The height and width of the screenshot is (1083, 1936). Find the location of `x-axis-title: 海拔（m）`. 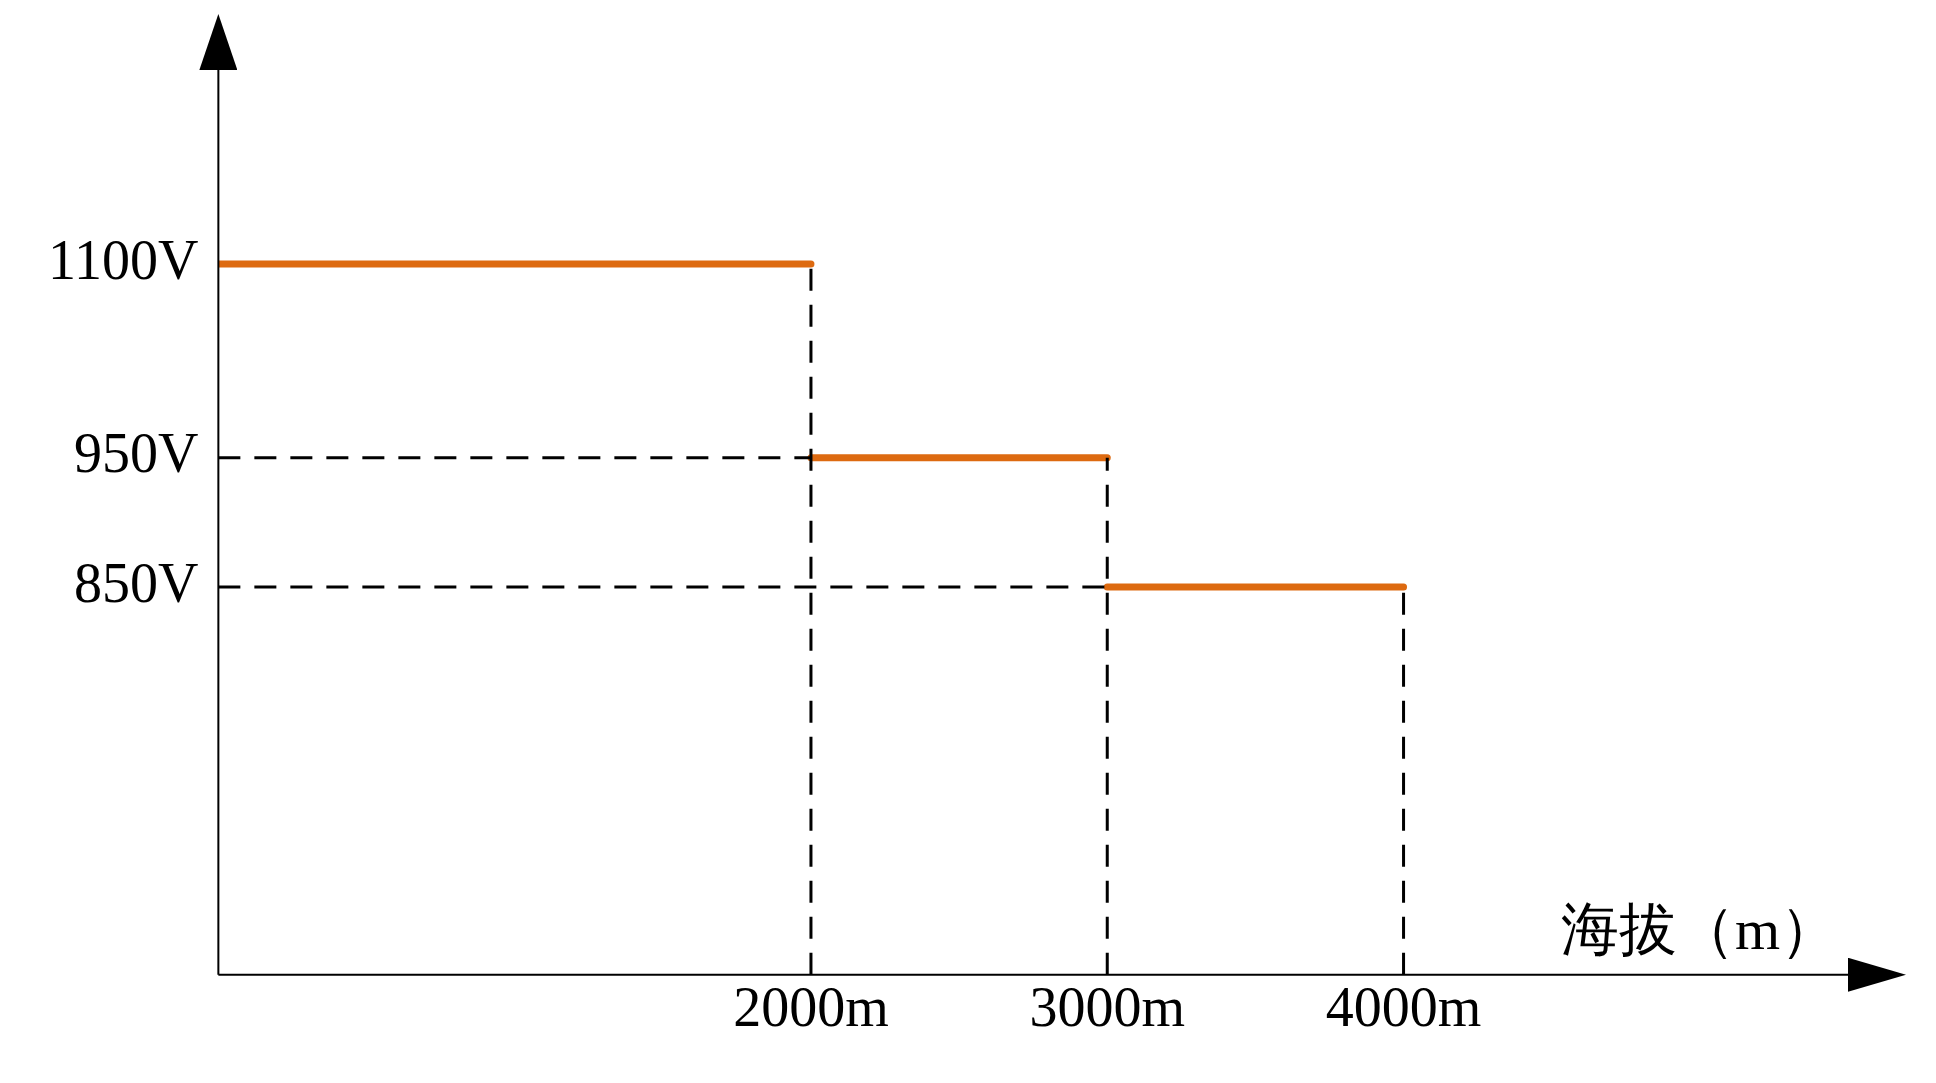

x-axis-title: 海拔（m） is located at coordinates (1699, 930).